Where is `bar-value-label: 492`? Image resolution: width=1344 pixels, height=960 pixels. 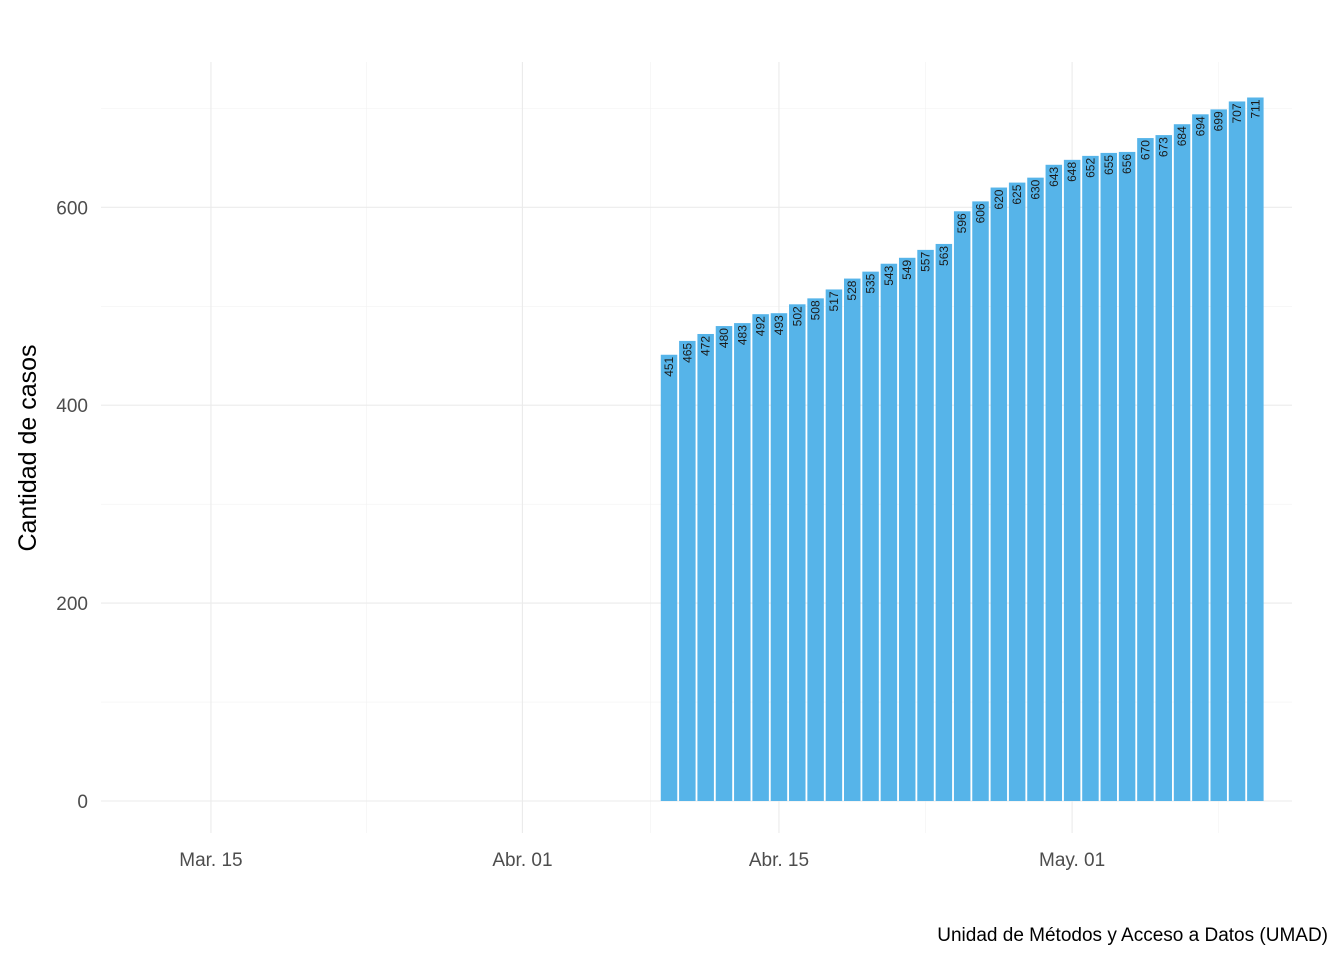 bar-value-label: 492 is located at coordinates (761, 326).